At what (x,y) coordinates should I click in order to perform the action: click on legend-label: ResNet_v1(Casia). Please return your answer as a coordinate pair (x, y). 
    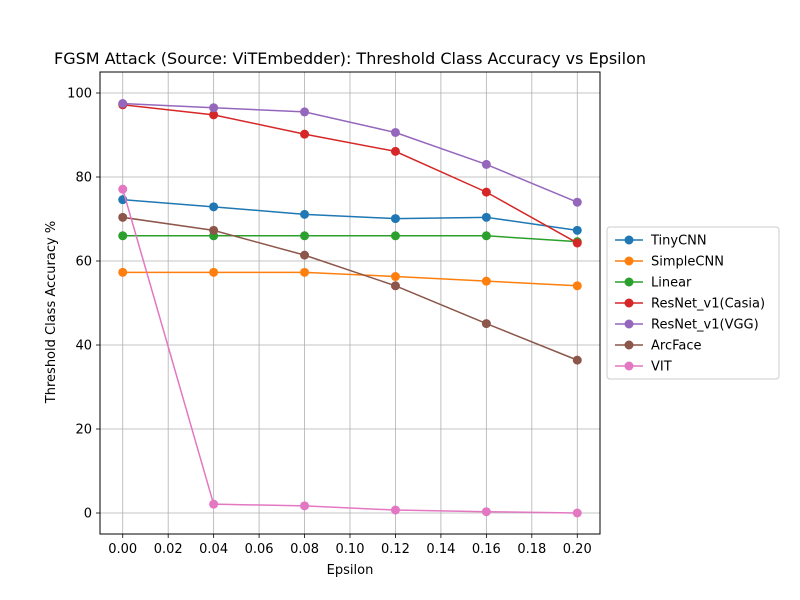
    Looking at the image, I should click on (708, 304).